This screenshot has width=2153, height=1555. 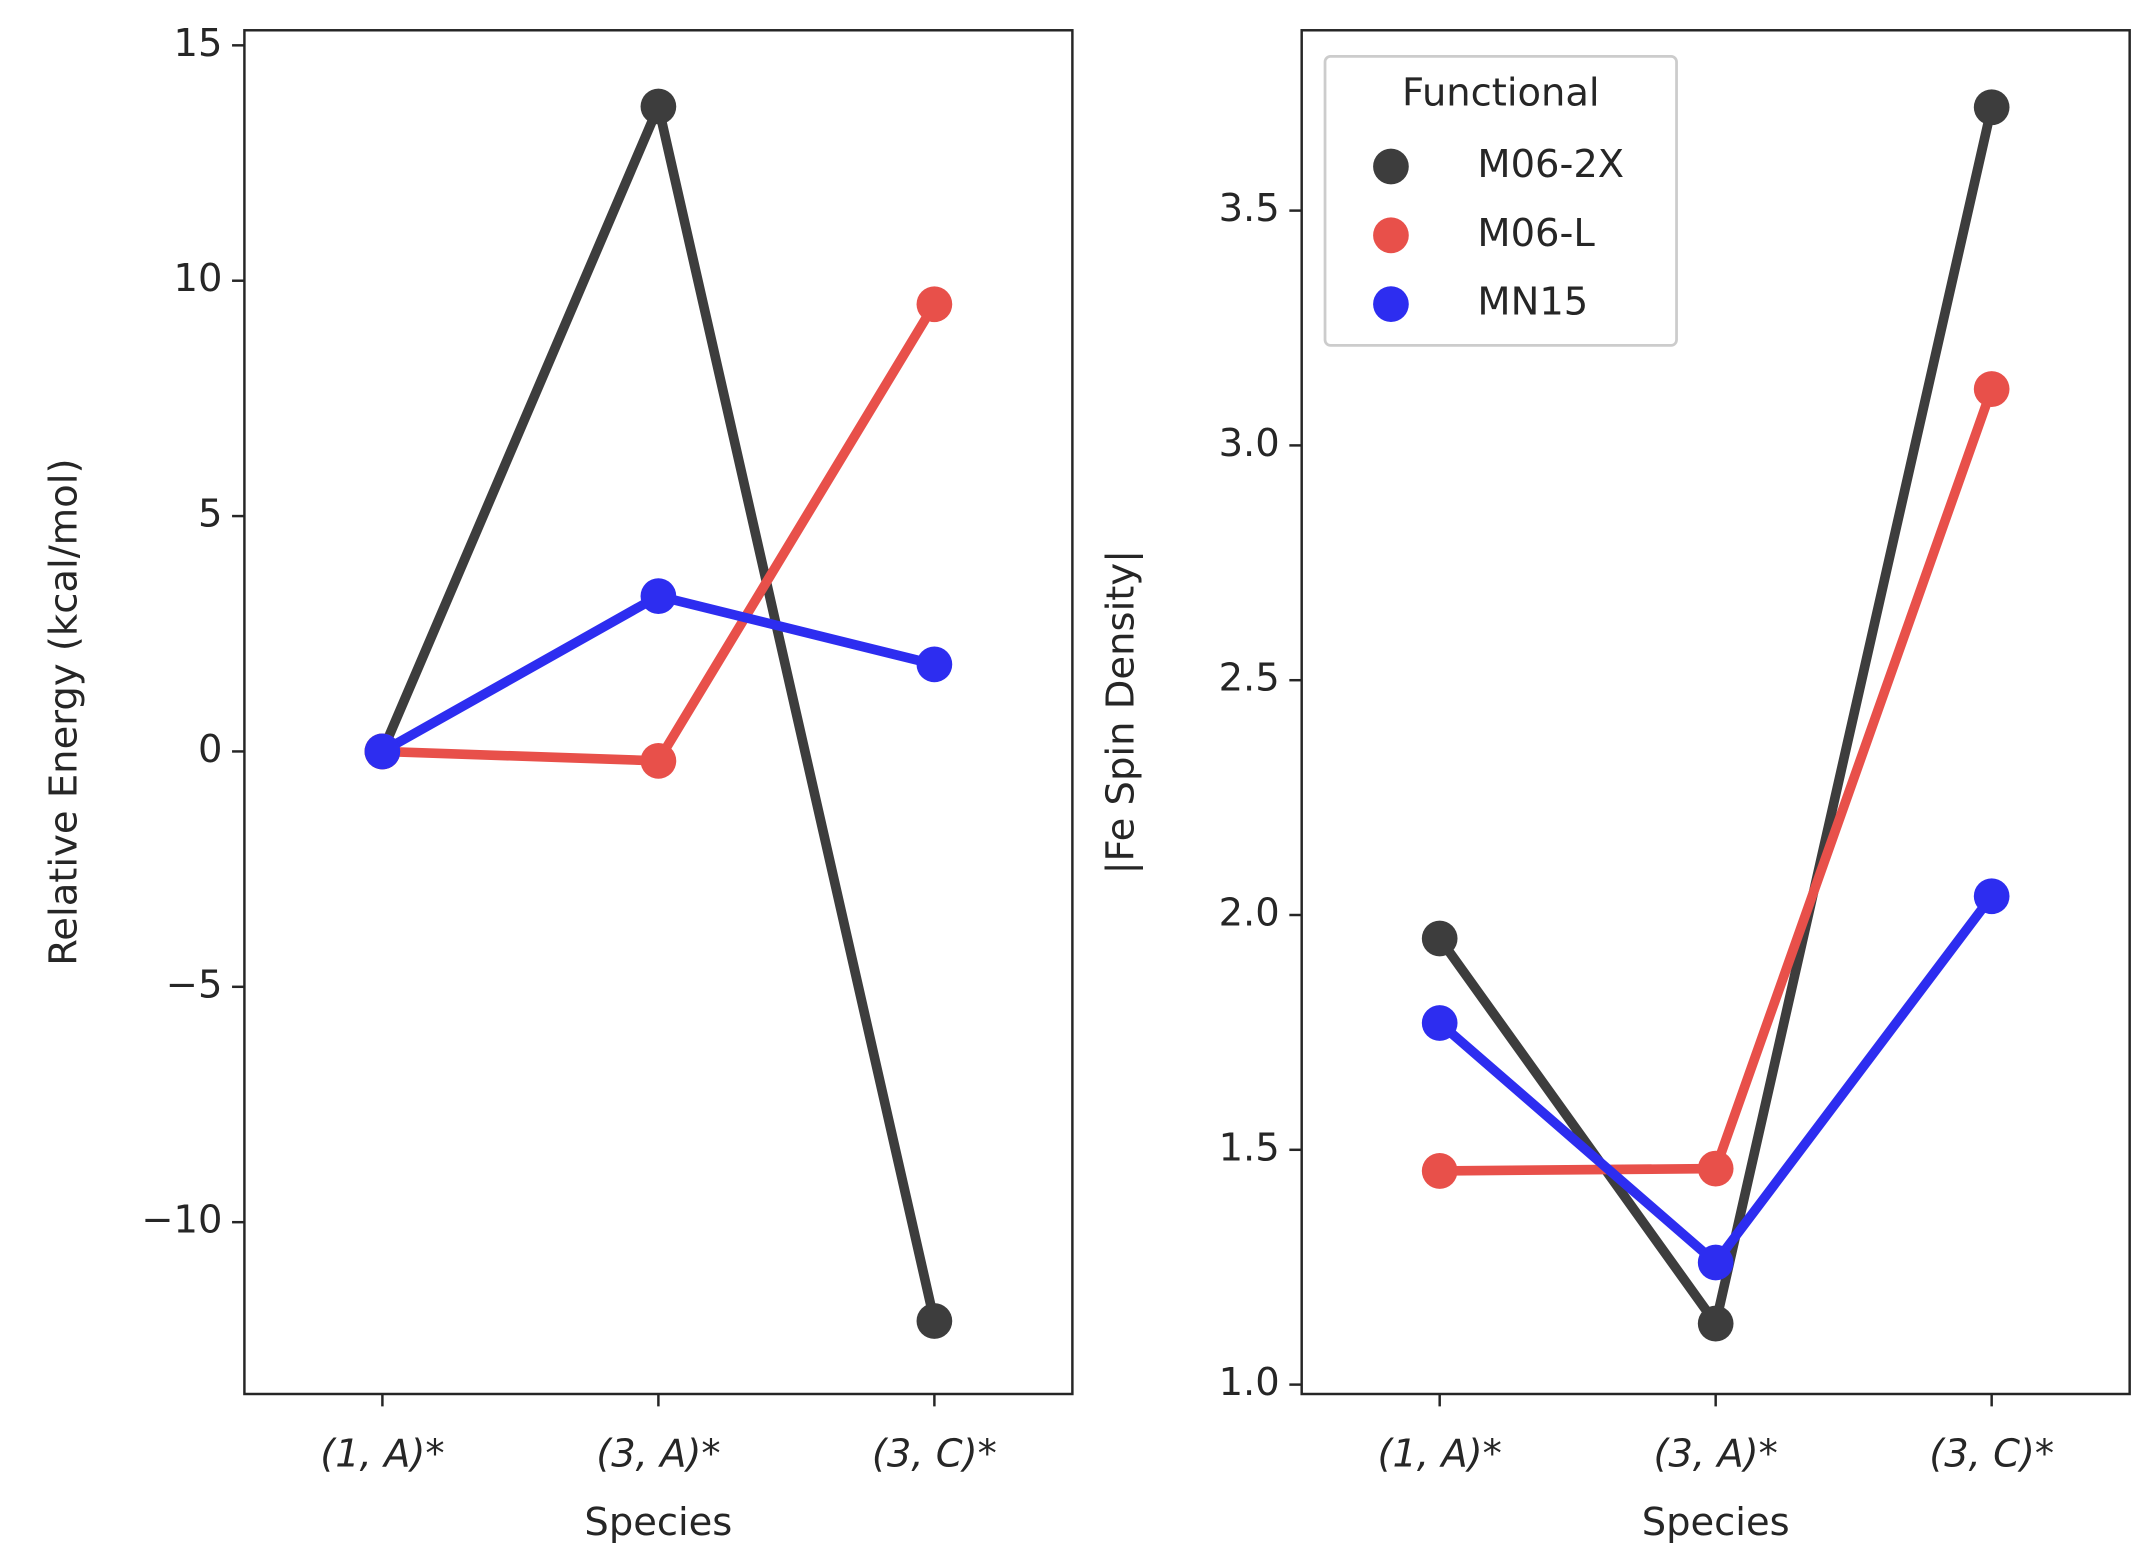 I want to click on y-tick-label: −5, so click(x=194, y=984).